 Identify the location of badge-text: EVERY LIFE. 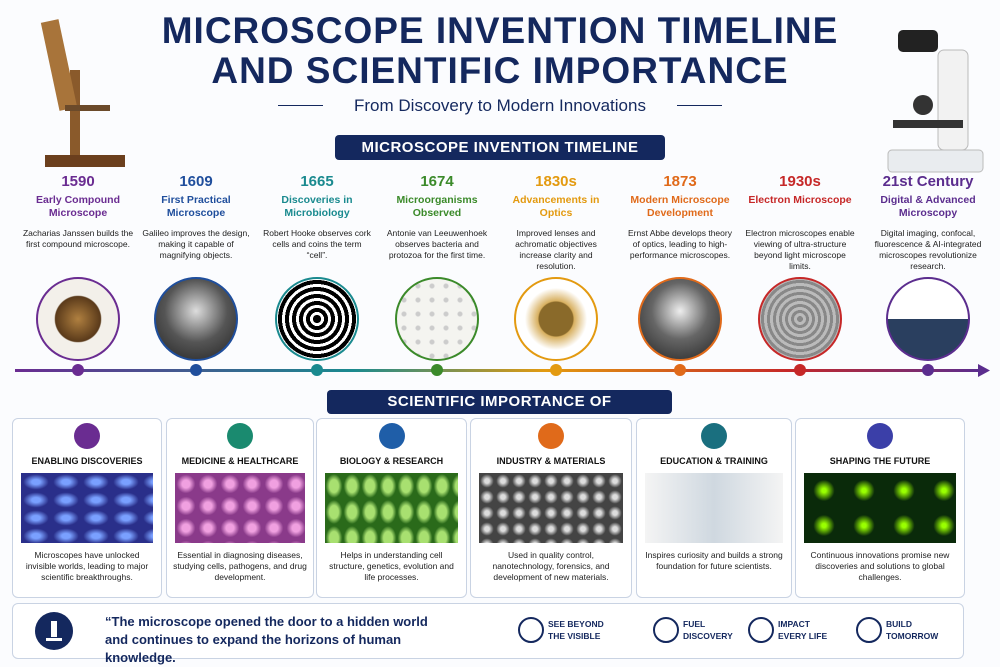
(803, 636).